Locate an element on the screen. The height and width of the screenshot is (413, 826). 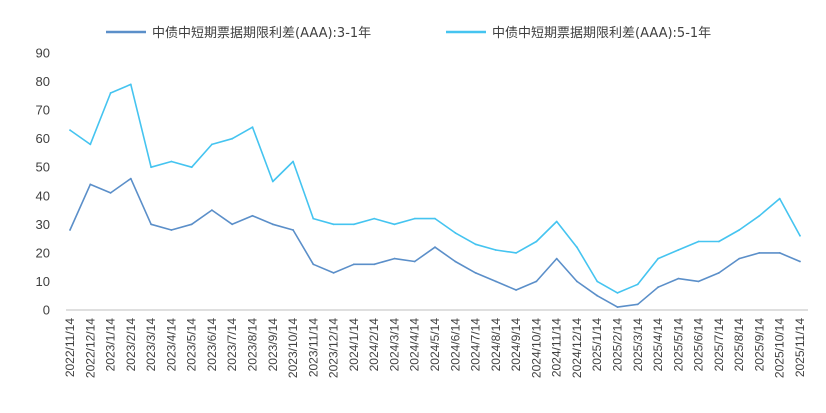
x-tick-label: 2025/9/14 is located at coordinates (759, 345).